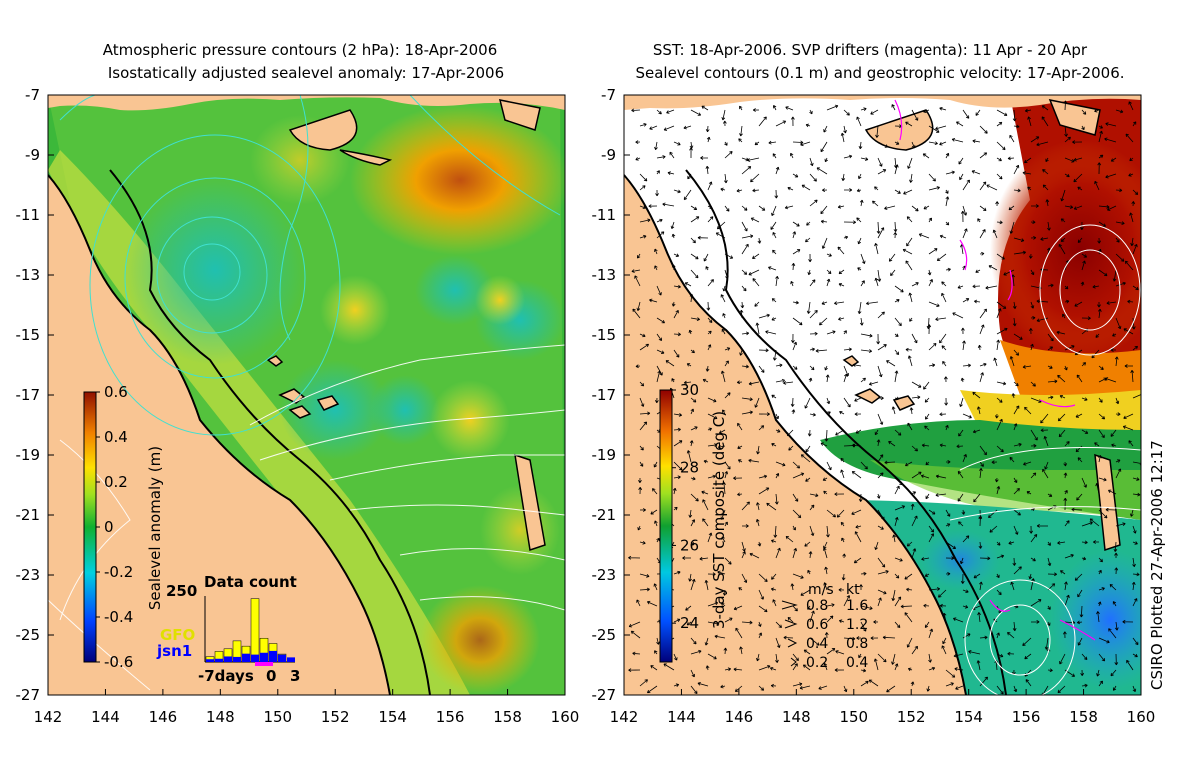 This screenshot has height=780, width=1201. What do you see at coordinates (28, 335) in the screenshot?
I see `y-tick-label: -15` at bounding box center [28, 335].